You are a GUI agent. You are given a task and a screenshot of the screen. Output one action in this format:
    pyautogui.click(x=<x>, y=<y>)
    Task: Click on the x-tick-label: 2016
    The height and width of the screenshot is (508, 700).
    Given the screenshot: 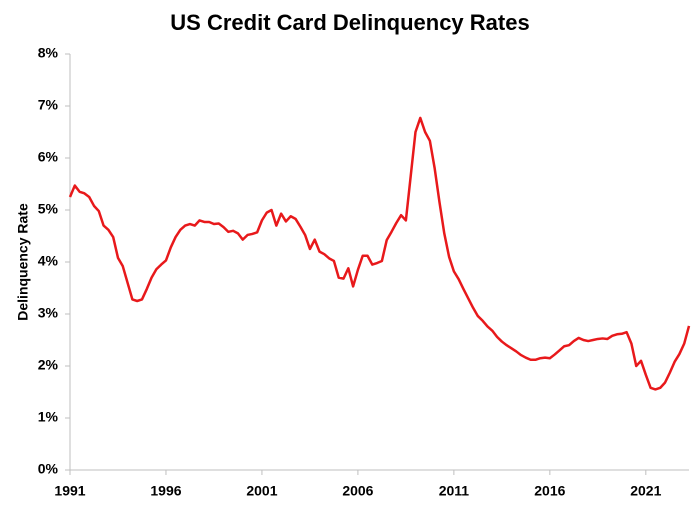 What is the action you would take?
    pyautogui.click(x=549, y=491)
    